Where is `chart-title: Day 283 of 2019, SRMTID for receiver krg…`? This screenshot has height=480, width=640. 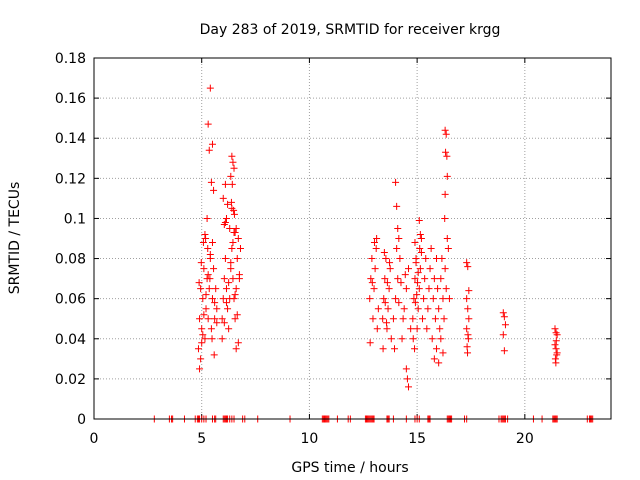 chart-title: Day 283 of 2019, SRMTID for receiver krg… is located at coordinates (350, 30).